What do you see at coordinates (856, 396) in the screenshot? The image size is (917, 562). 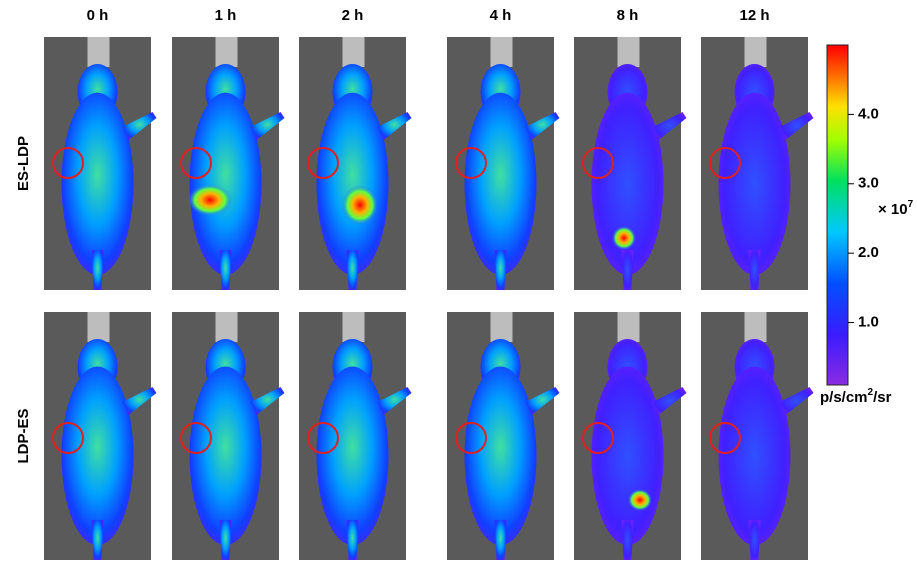 I see `colorbar-unit: p/s/cm2/sr` at bounding box center [856, 396].